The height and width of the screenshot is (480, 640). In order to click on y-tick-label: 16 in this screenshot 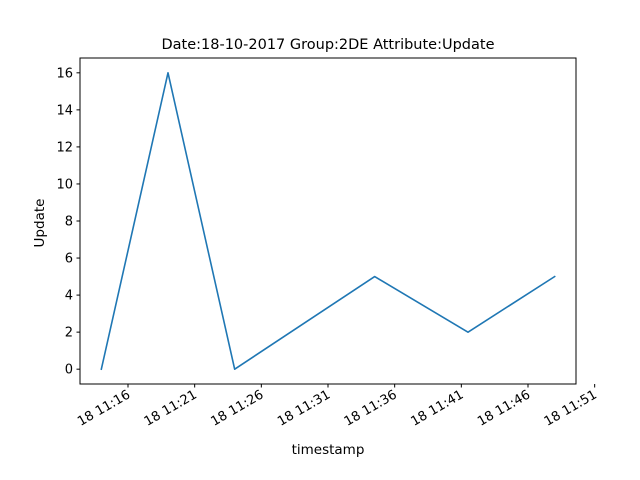, I will do `click(64, 73)`.